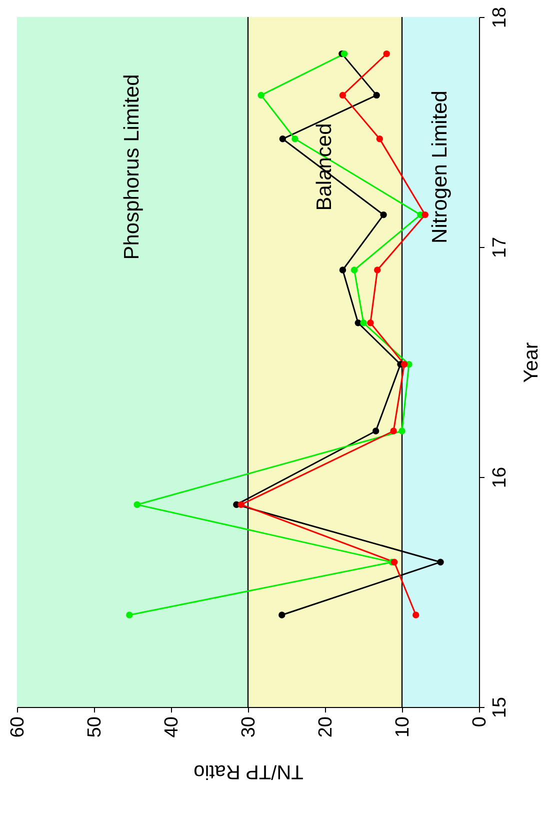 This screenshot has width=556, height=824. Describe the element at coordinates (249, 771) in the screenshot. I see `x-axis-title: TN/TP Ratio` at that location.